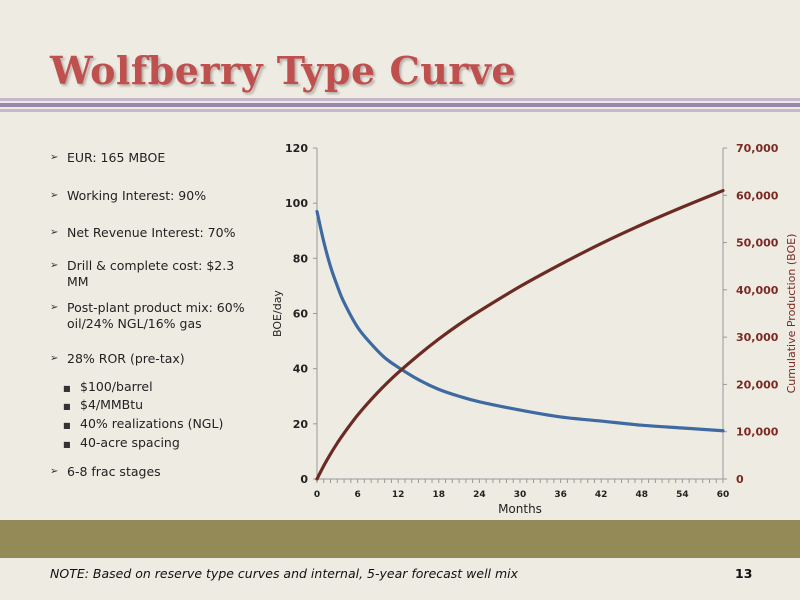 The width and height of the screenshot is (800, 600). I want to click on x-tick-label: 42, so click(601, 495).